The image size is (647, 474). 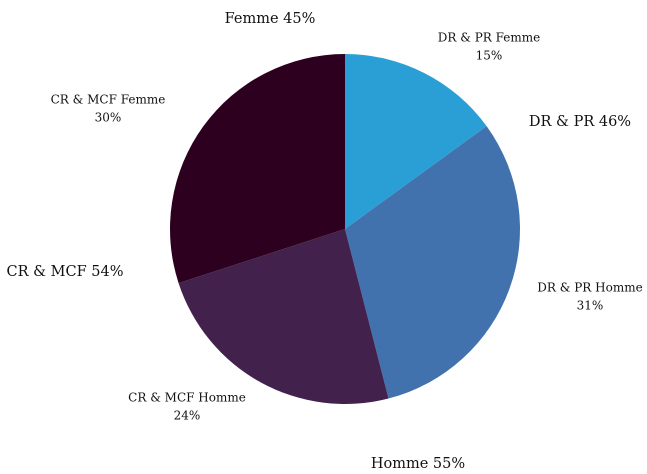 What do you see at coordinates (489, 56) in the screenshot?
I see `slice-value-label: 15%` at bounding box center [489, 56].